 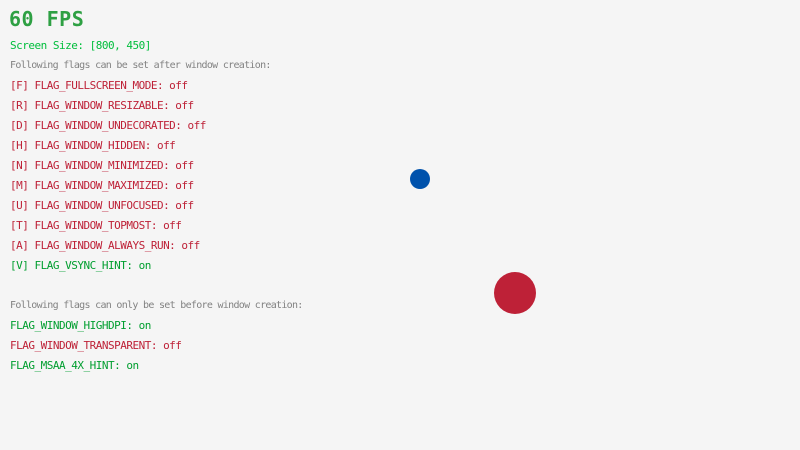 What do you see at coordinates (102, 205) in the screenshot?
I see `flag-window-unfocused: [U] FLAG_WINDOW_UNFOCUSED: off` at bounding box center [102, 205].